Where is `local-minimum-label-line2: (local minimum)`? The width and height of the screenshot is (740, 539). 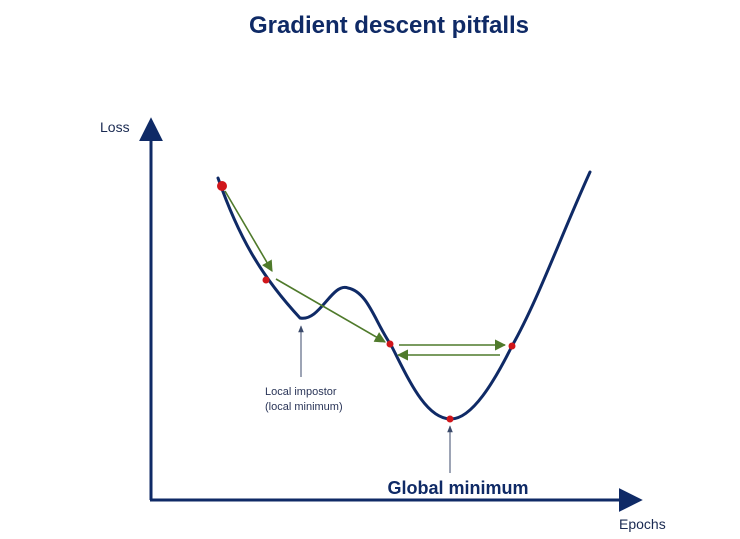
local-minimum-label-line2: (local minimum) is located at coordinates (304, 407).